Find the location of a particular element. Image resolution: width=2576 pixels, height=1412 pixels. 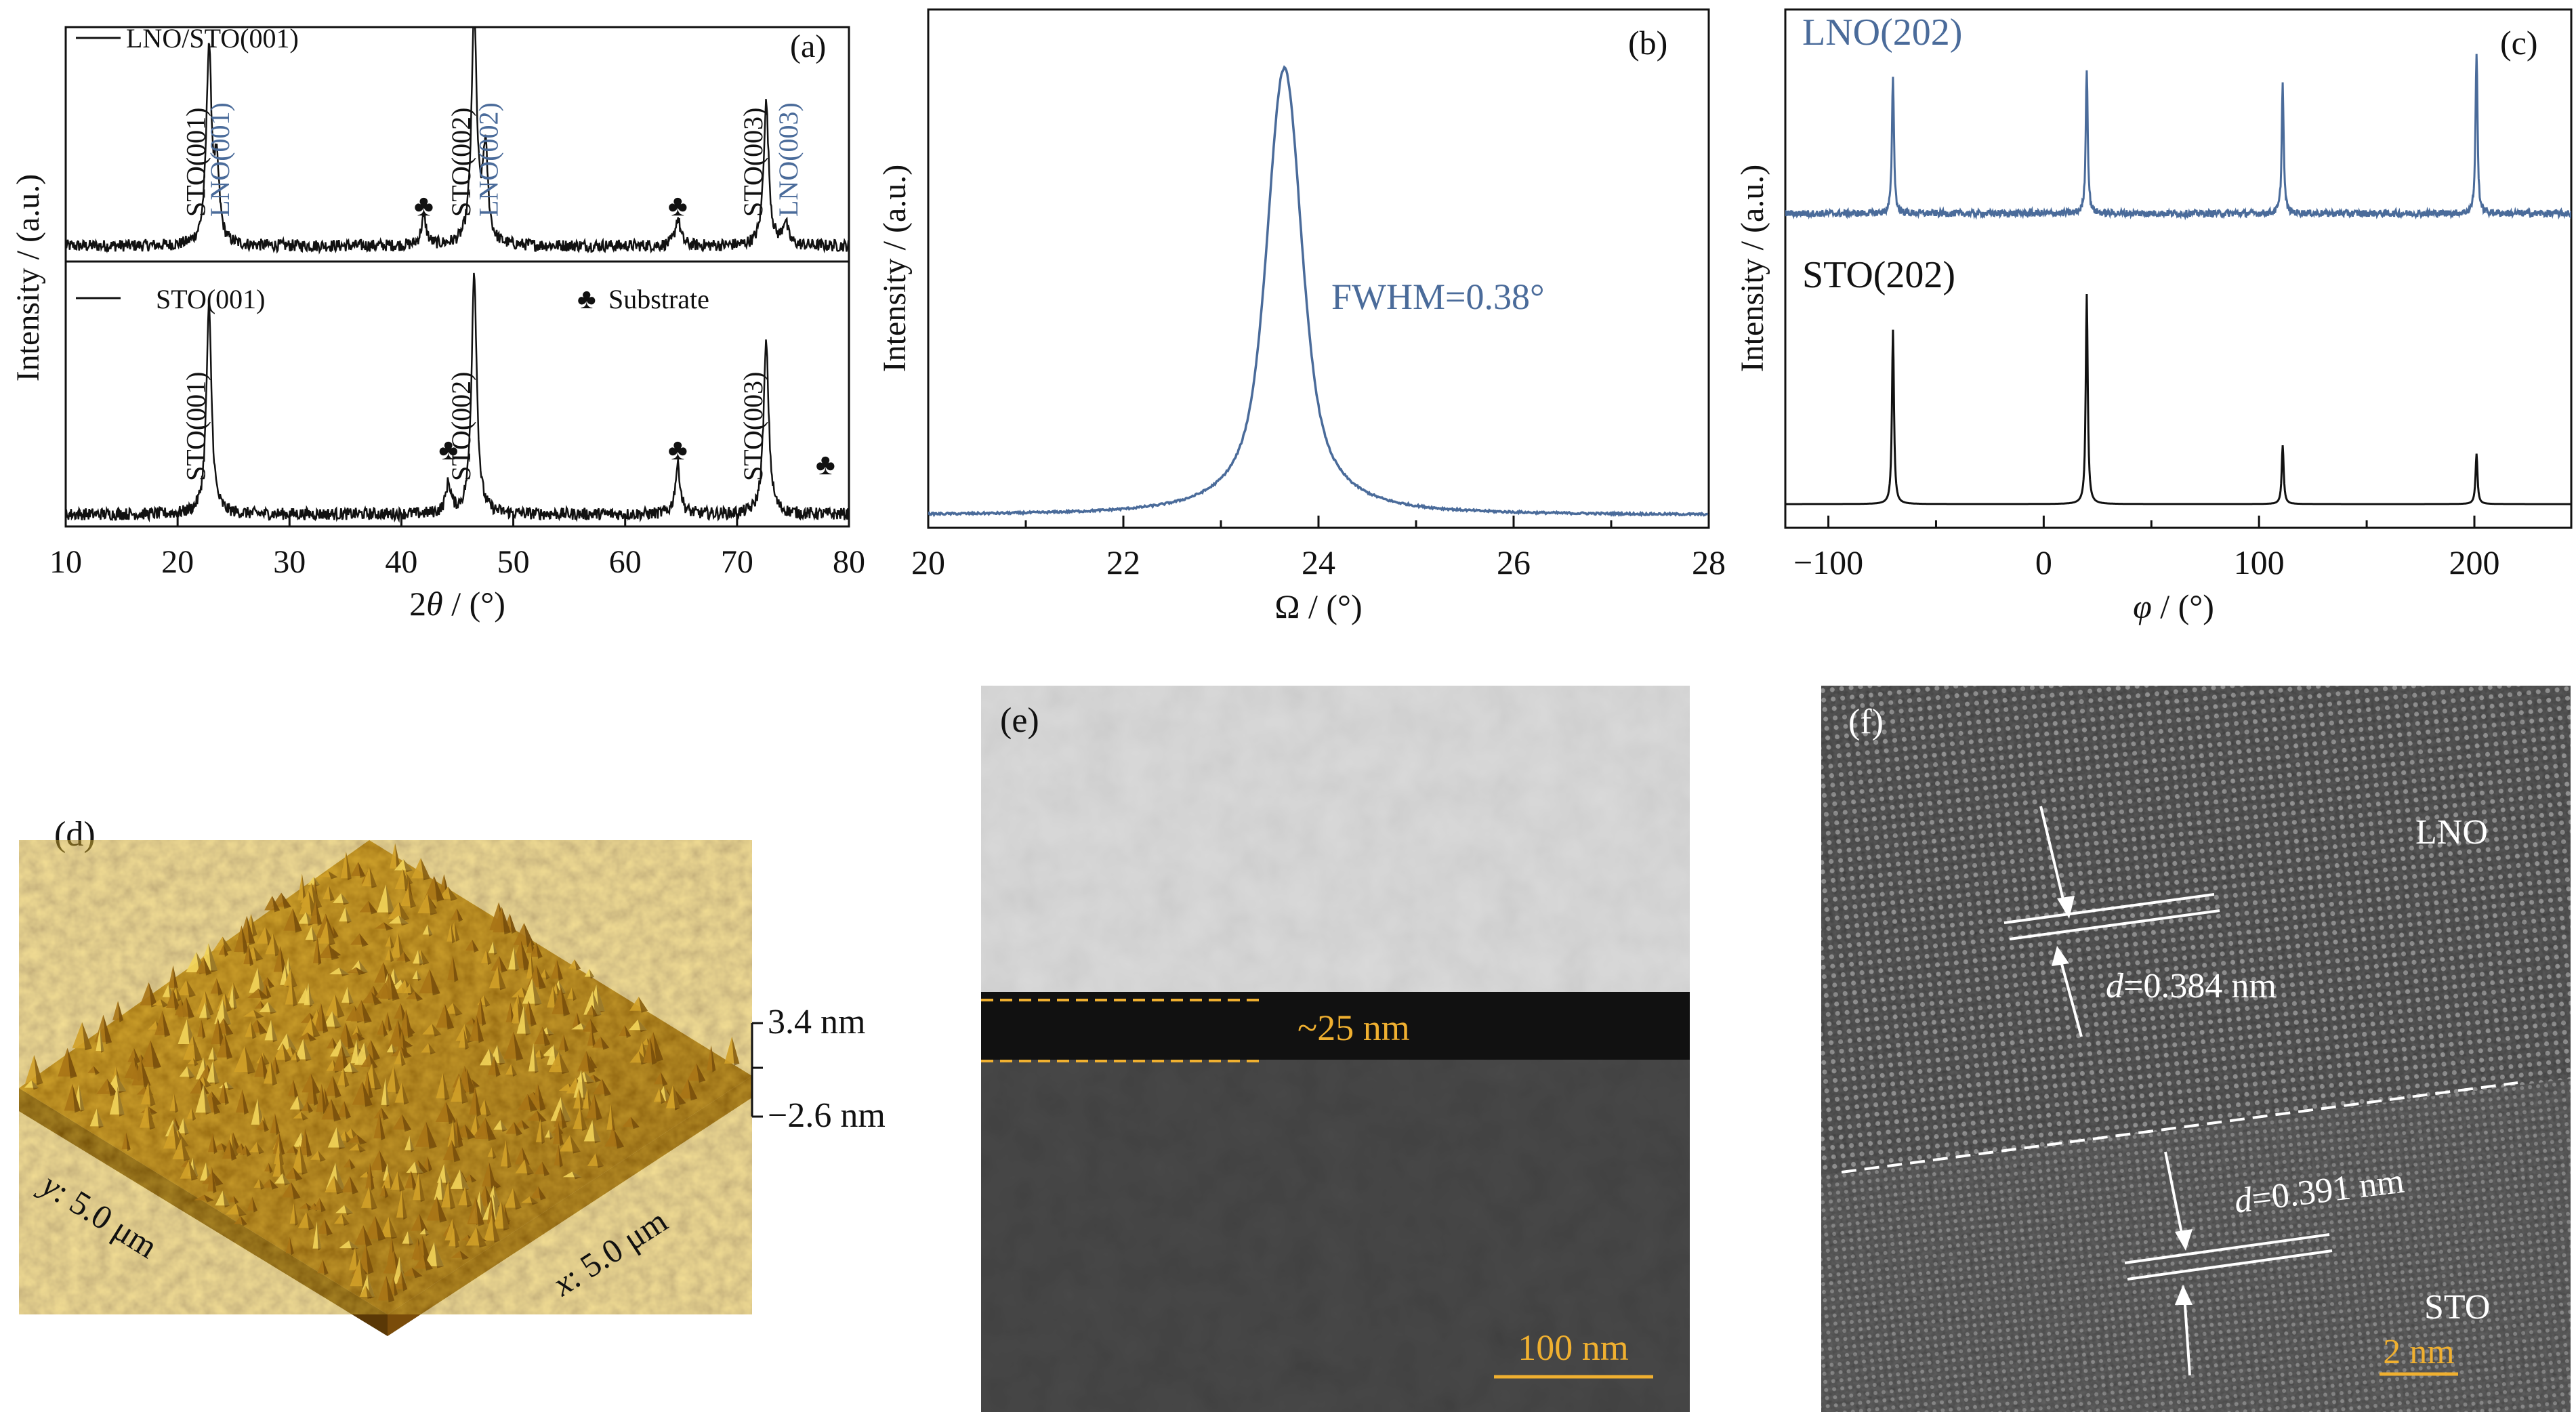

panel-c-x-tick-label: 100 is located at coordinates (2259, 562).